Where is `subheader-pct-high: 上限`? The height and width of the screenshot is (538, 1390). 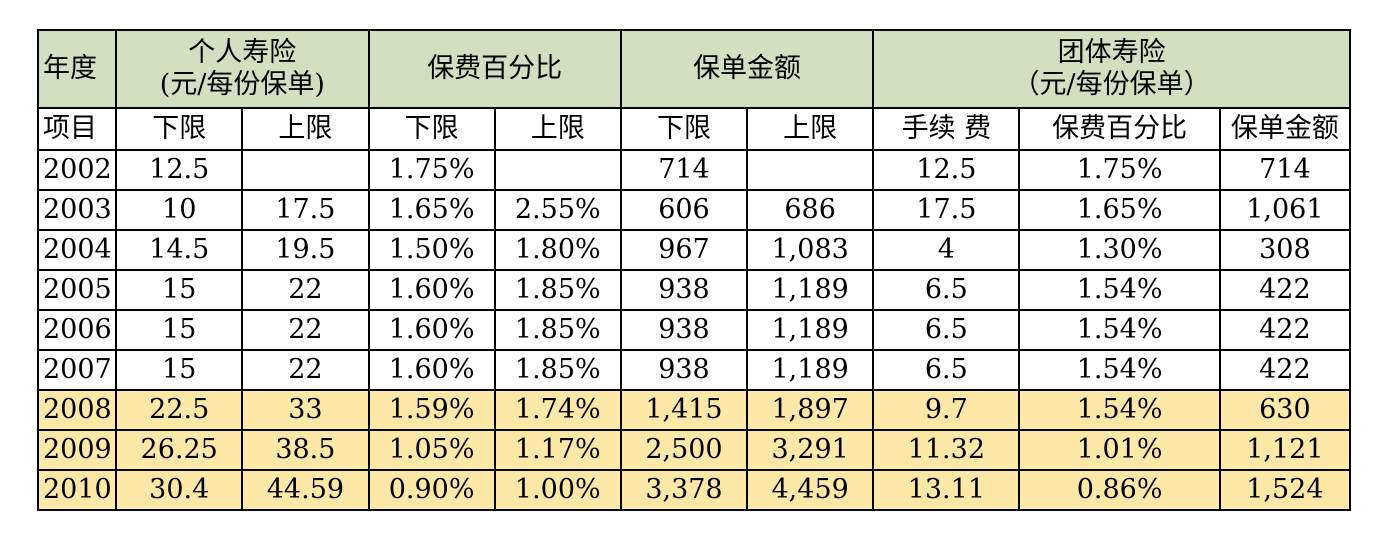
subheader-pct-high: 上限 is located at coordinates (557, 129).